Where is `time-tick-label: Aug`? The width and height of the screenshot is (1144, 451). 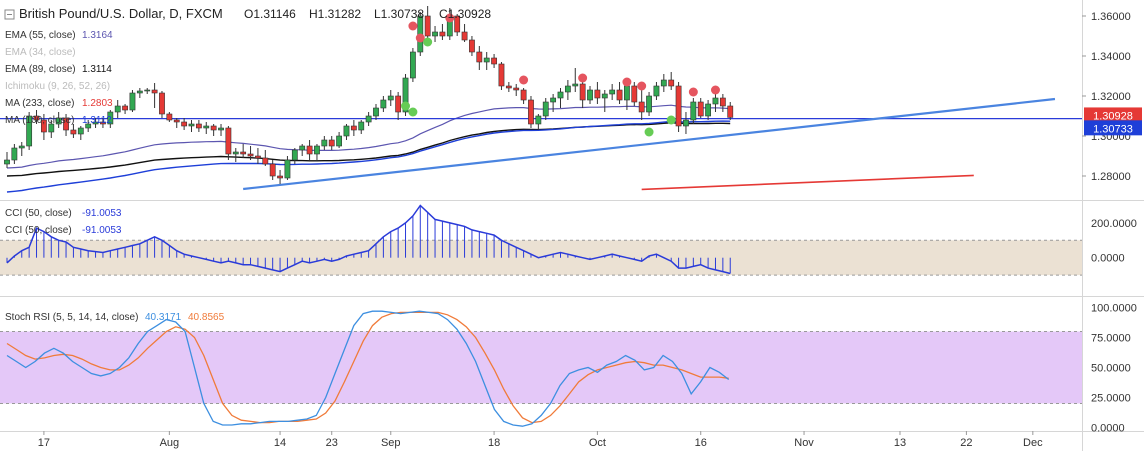
time-tick-label: Aug is located at coordinates (170, 443).